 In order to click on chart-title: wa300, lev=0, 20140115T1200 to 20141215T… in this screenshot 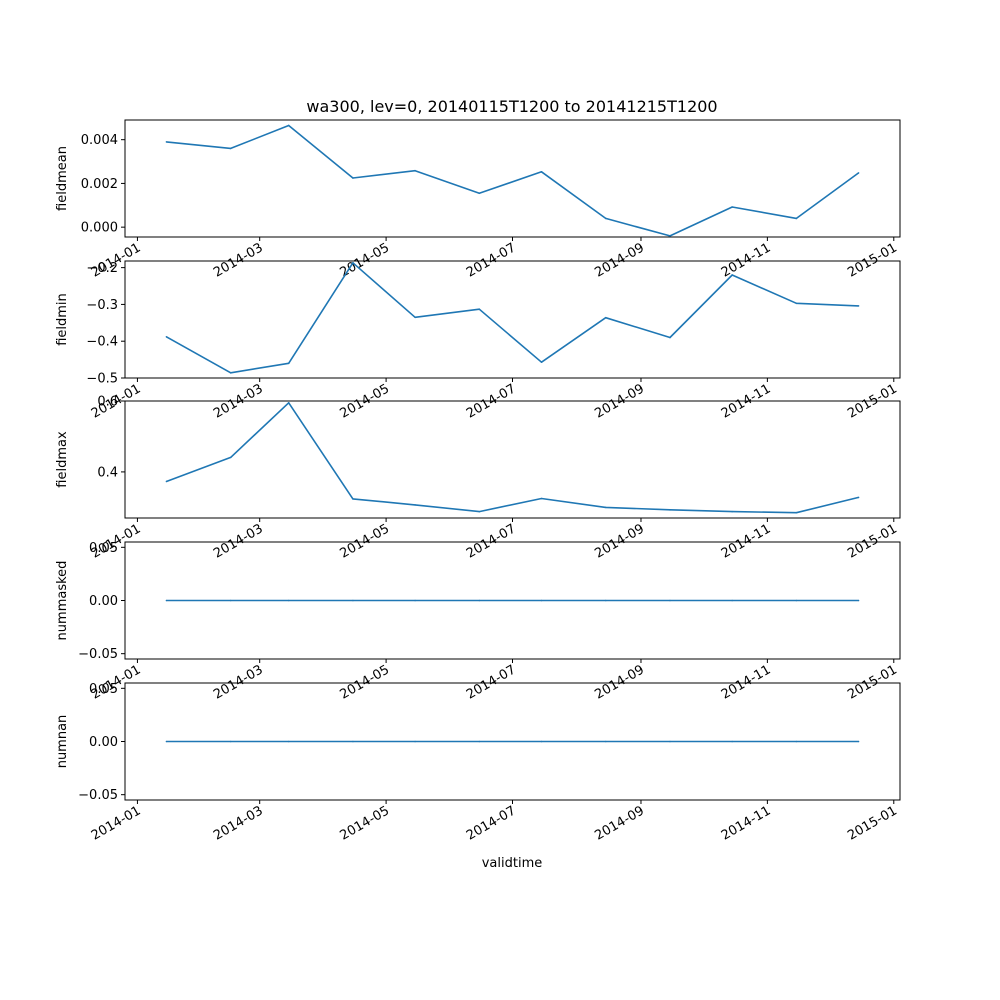, I will do `click(511, 106)`.